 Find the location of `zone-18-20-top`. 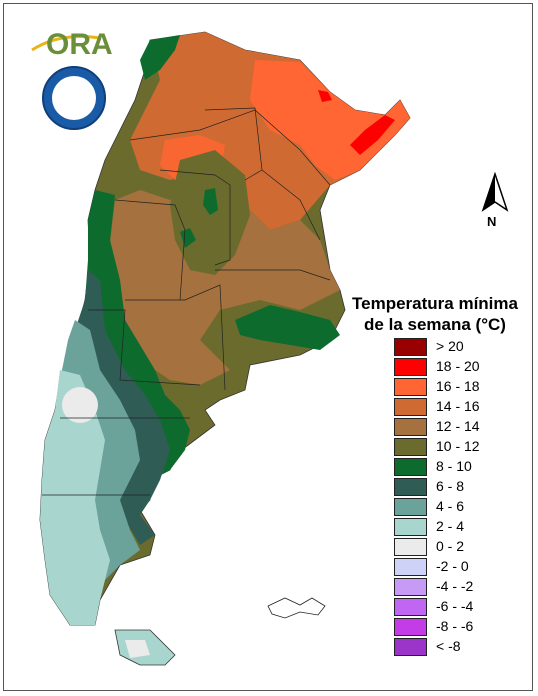

zone-18-20-top is located at coordinates (325, 96).